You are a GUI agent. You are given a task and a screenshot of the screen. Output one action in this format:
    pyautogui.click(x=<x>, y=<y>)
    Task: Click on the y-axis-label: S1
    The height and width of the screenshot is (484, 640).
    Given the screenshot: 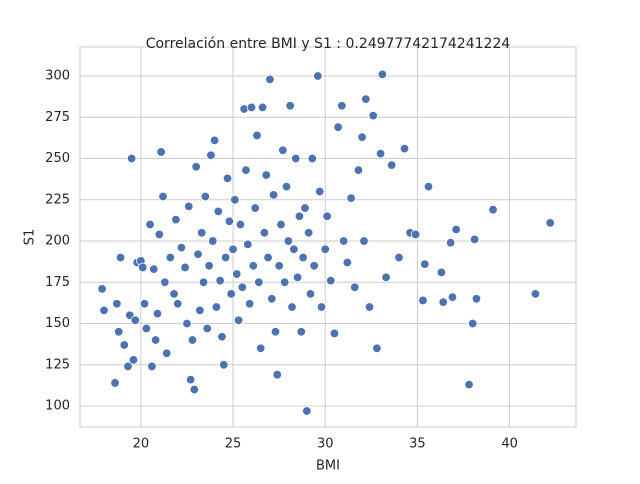 What is the action you would take?
    pyautogui.click(x=30, y=237)
    